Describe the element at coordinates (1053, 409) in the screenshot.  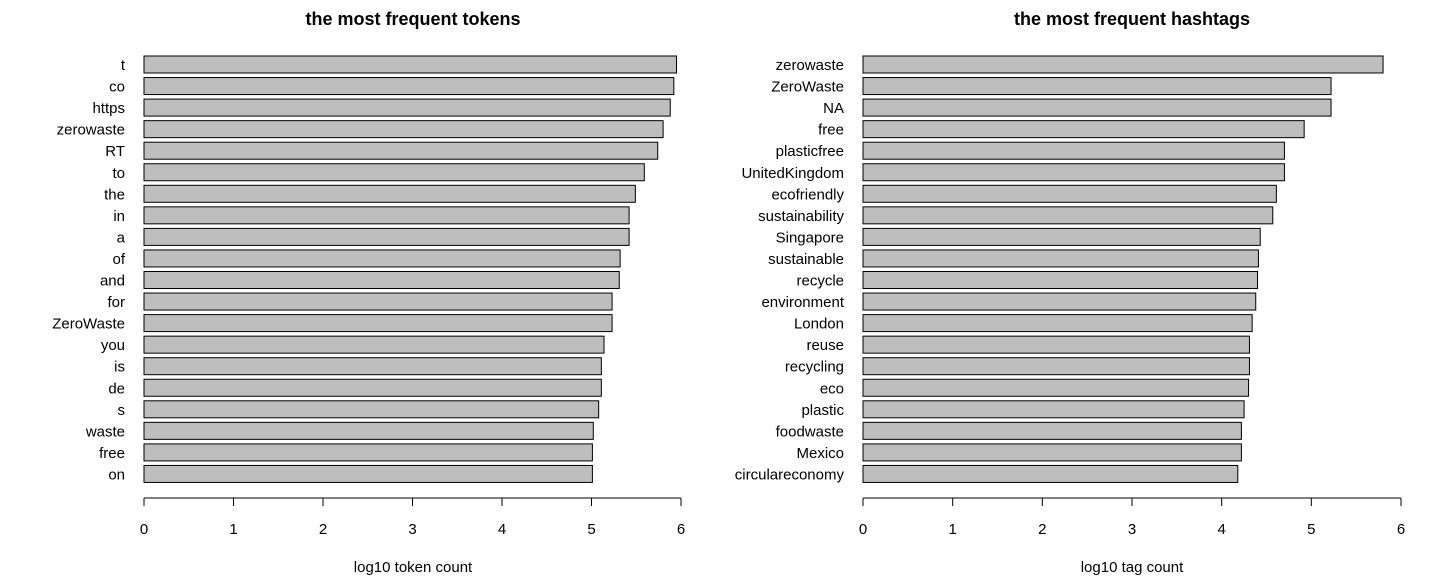
I see `hashtags-bar-plastic` at that location.